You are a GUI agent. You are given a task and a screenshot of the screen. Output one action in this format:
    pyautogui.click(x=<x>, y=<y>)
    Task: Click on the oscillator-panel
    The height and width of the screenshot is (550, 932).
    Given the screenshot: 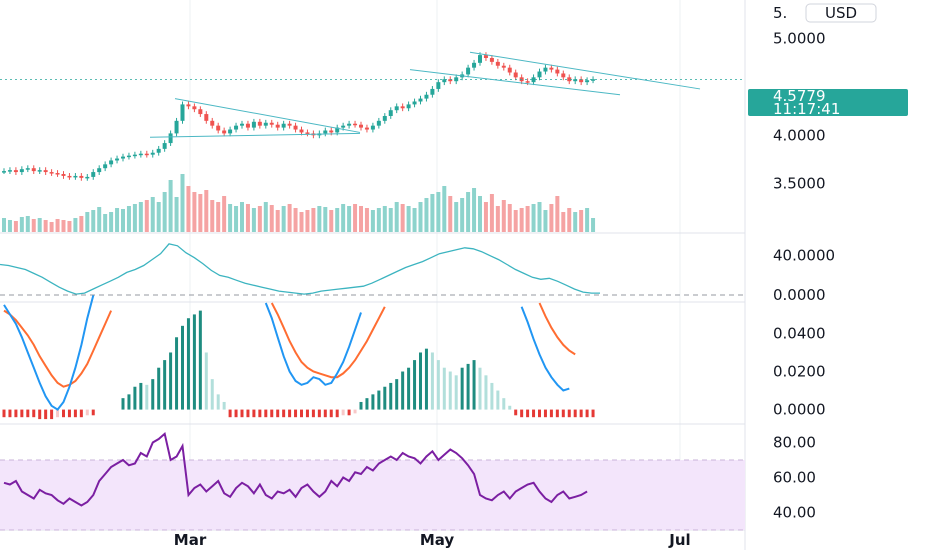 What is the action you would take?
    pyautogui.click(x=372, y=269)
    